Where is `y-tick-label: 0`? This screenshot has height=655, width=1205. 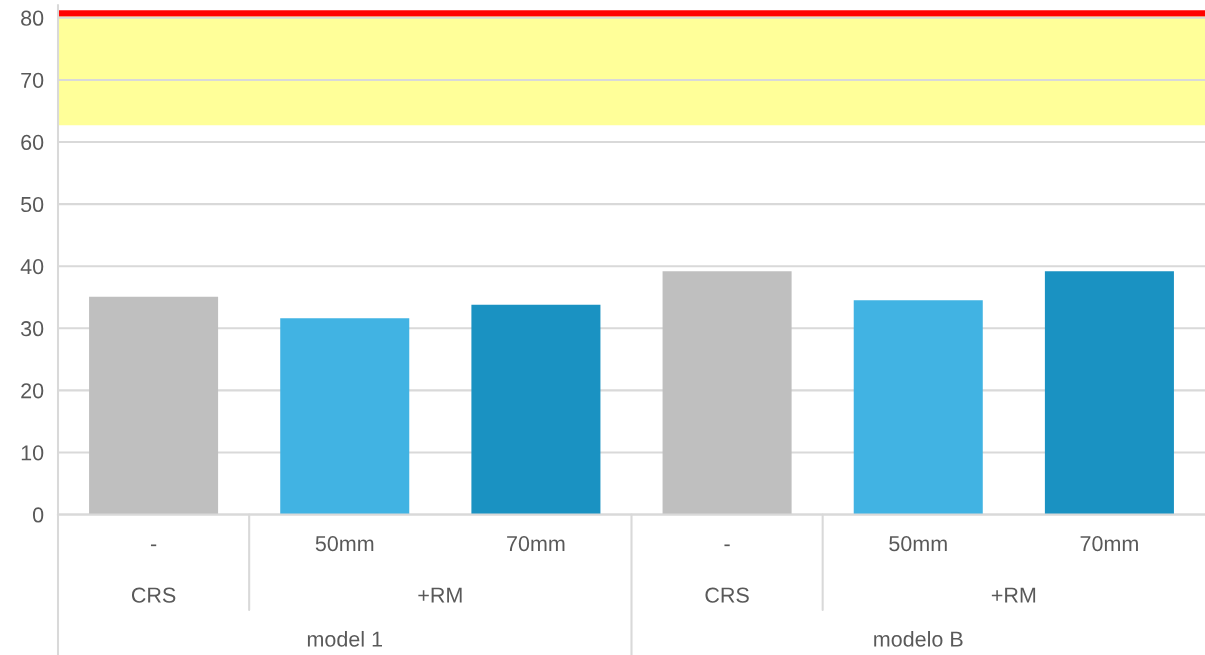
y-tick-label: 0 is located at coordinates (38, 515).